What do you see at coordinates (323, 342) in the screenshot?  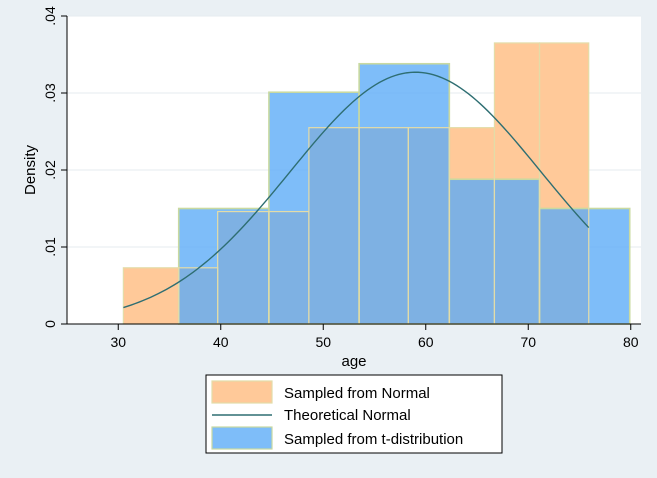 I see `x-tick-label-2: 50` at bounding box center [323, 342].